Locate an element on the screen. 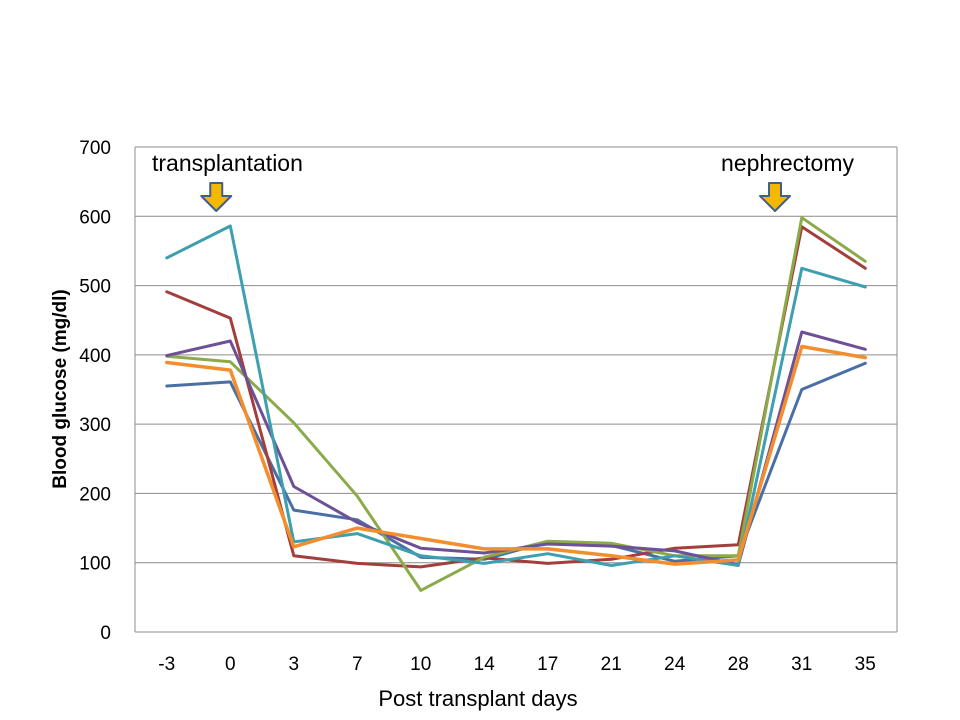 The height and width of the screenshot is (720, 960). x-axis-label: Post transplant days is located at coordinates (477, 698).